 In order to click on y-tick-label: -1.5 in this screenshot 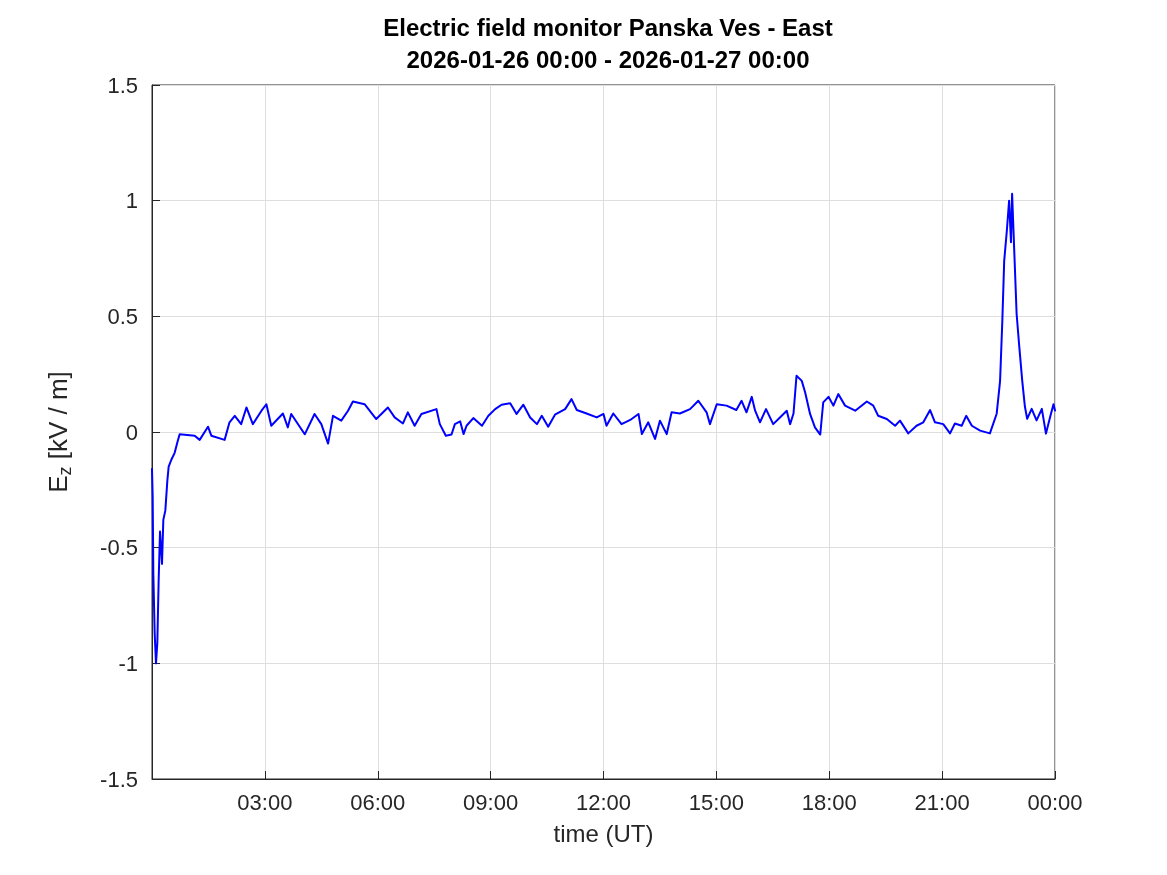, I will do `click(119, 779)`.